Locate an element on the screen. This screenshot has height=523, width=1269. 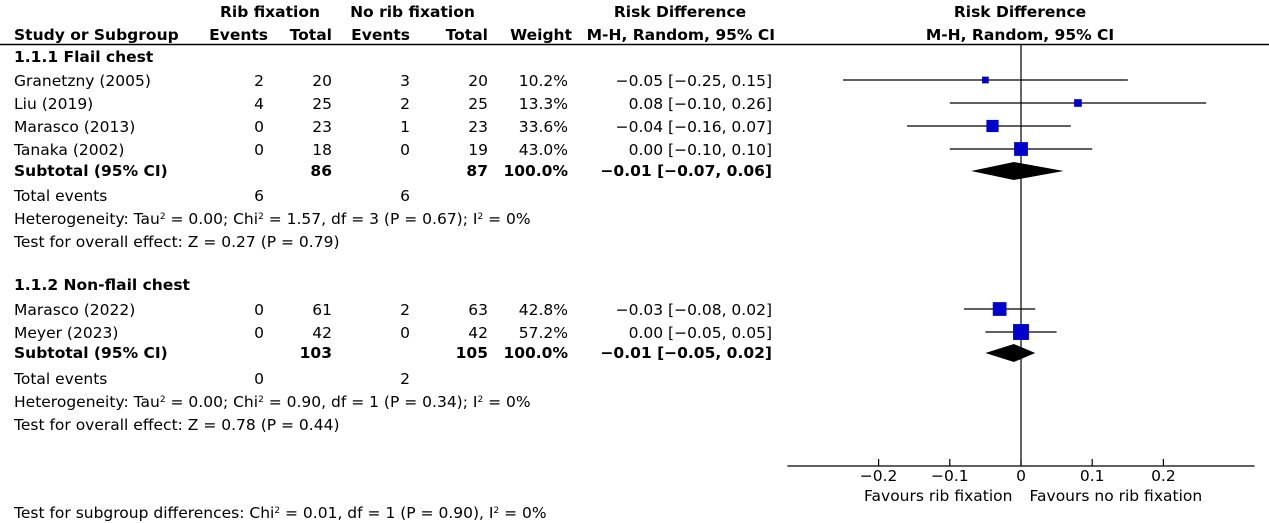
effect-title-header: Risk Difference is located at coordinates (680, 12).